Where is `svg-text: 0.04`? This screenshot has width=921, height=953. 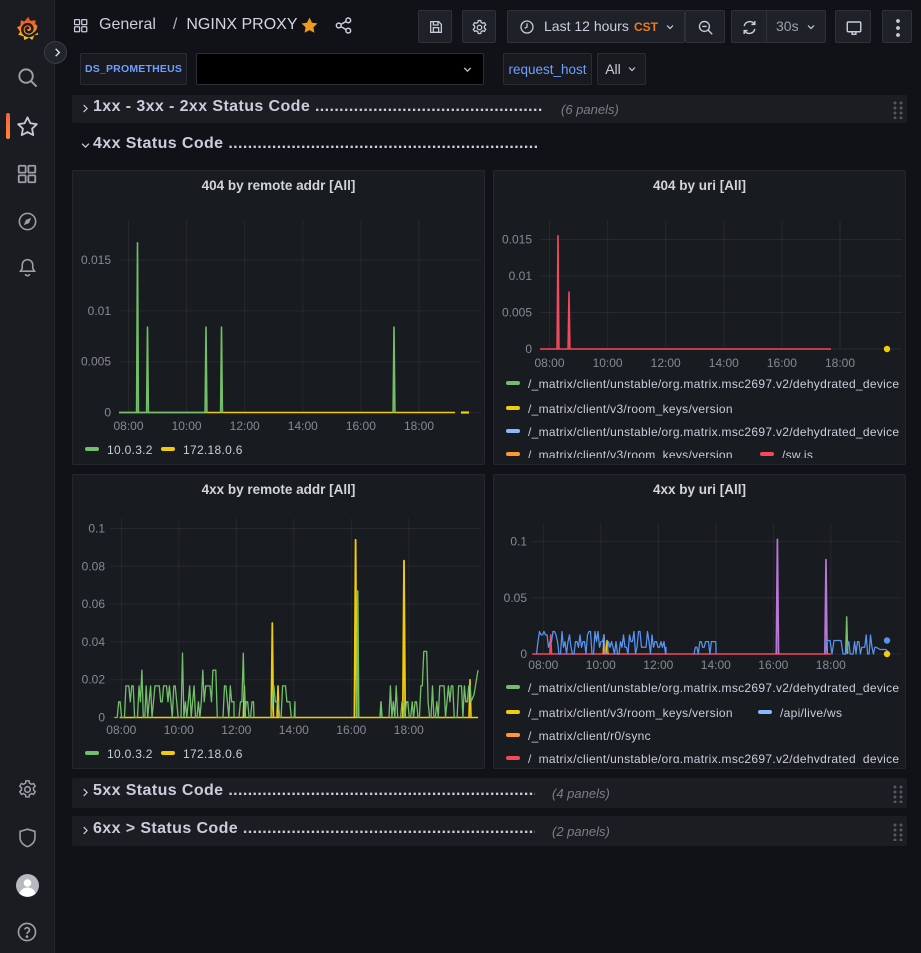
svg-text: 0.04 is located at coordinates (94, 642).